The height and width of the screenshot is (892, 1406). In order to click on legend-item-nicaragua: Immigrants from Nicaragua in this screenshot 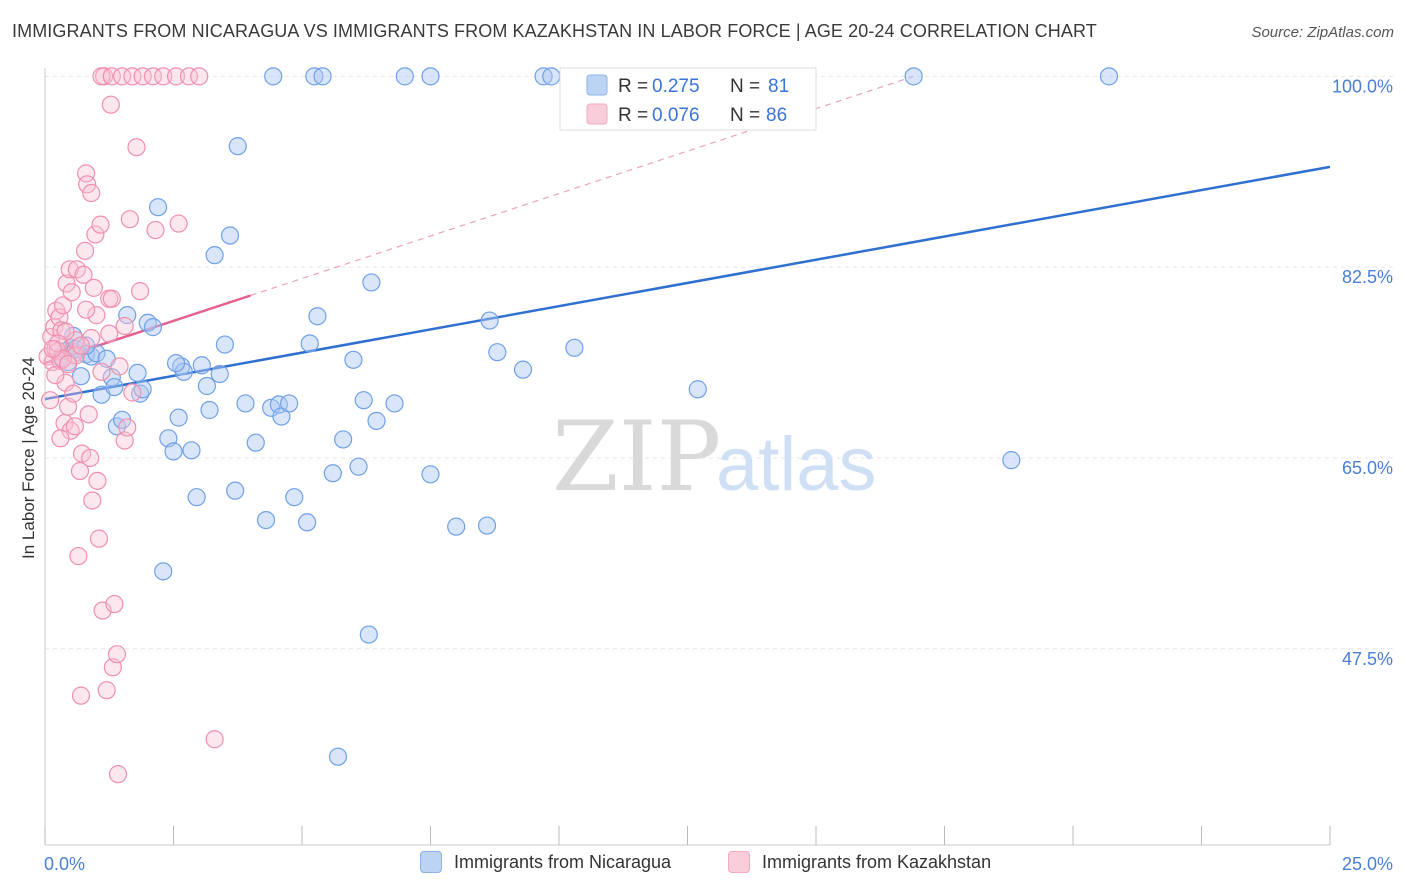, I will do `click(545, 862)`.